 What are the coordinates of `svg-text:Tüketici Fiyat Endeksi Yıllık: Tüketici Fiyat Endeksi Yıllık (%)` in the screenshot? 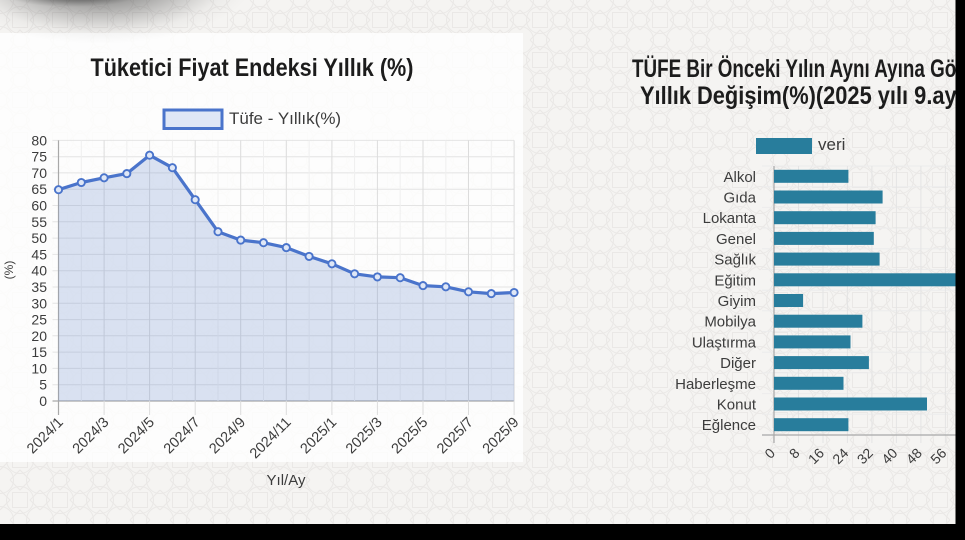 It's located at (252, 68).